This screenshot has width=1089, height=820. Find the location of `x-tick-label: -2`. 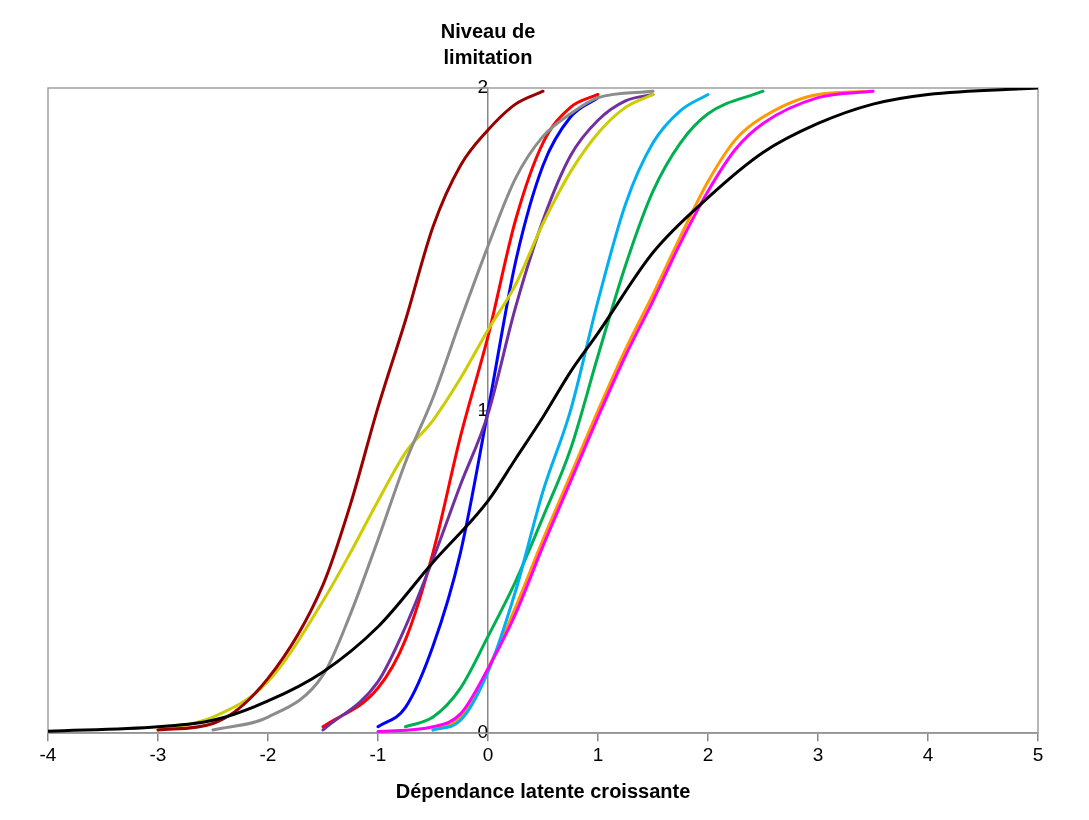

x-tick-label: -2 is located at coordinates (268, 754).